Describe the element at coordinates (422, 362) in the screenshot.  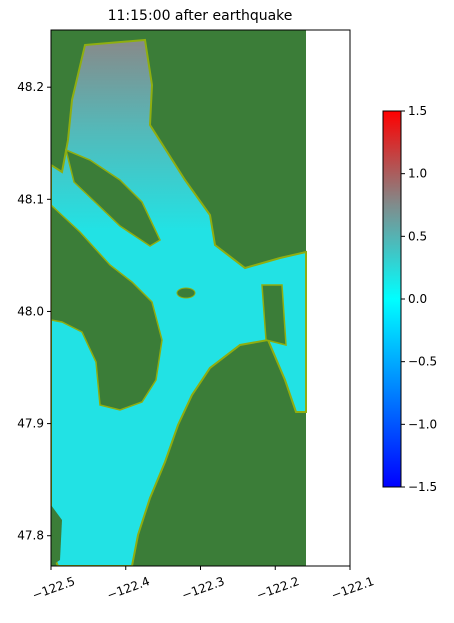
I see `colorbar-tick-label: −0.5` at that location.